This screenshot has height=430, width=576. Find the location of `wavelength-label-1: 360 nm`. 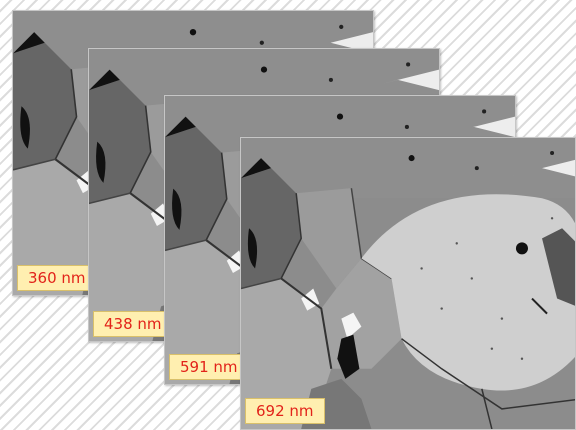

wavelength-label-1: 360 nm is located at coordinates (57, 278).